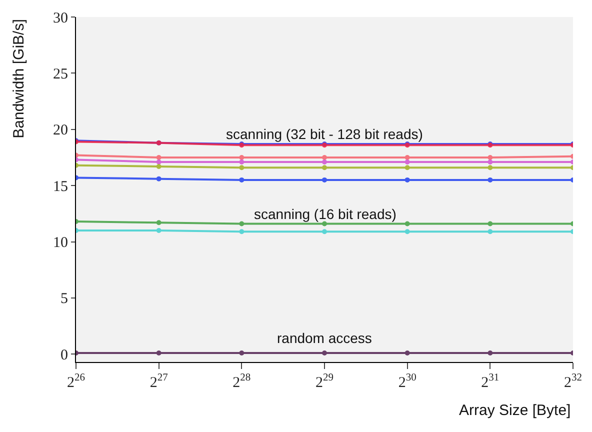  I want to click on x-tick-label: 2$^{27}$, so click(159, 381).